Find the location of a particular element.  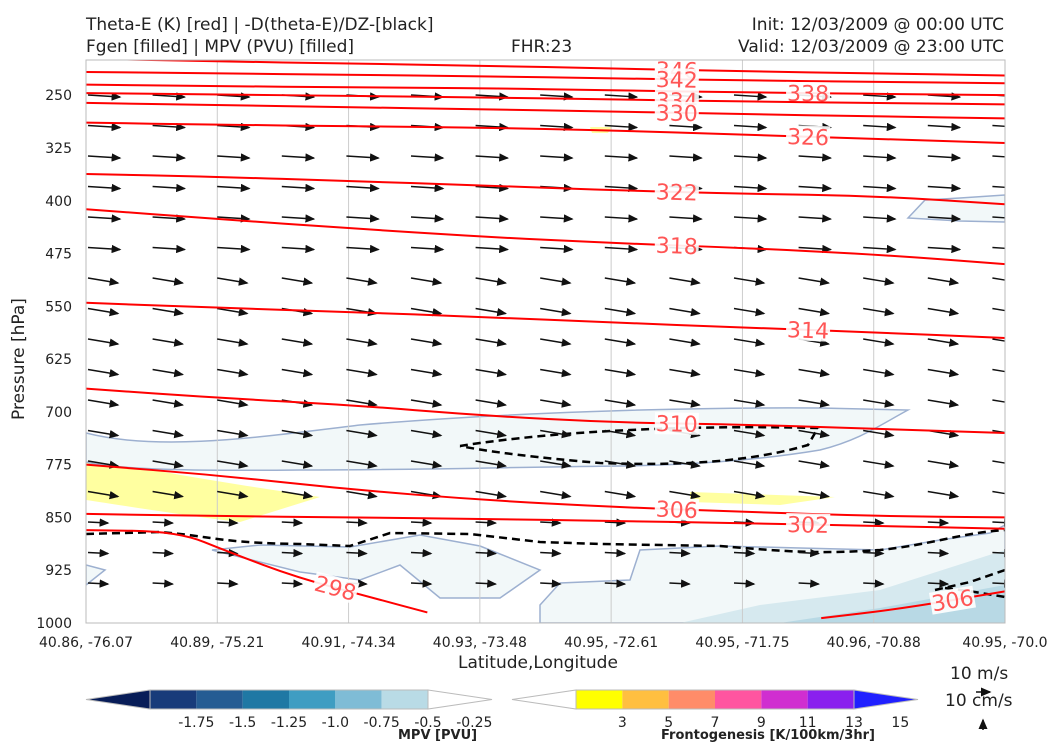

theta-e-contour-label: 302 is located at coordinates (808, 526).